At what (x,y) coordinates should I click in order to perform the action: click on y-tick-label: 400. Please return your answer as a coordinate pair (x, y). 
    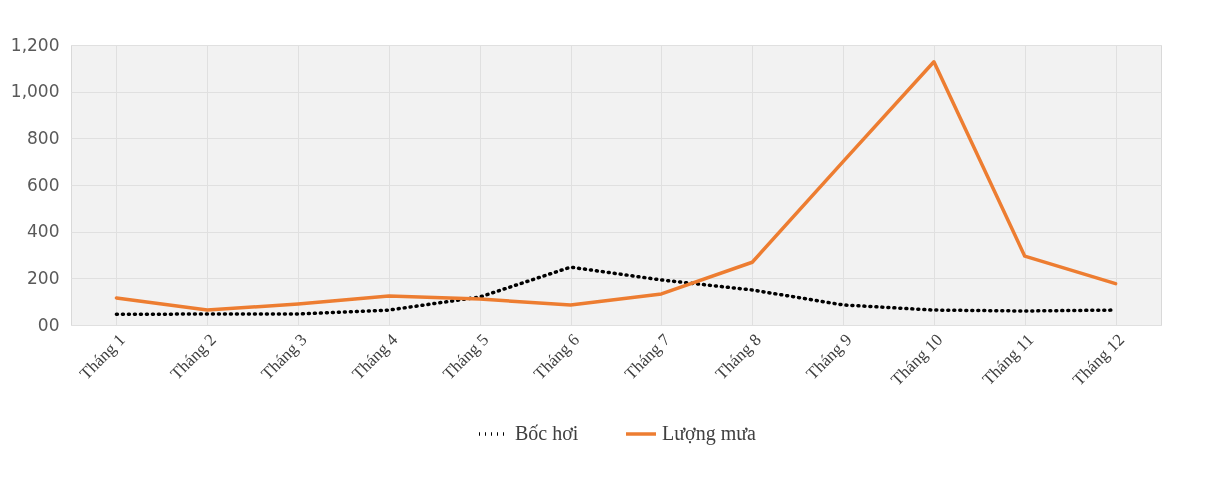
    Looking at the image, I should click on (43, 231).